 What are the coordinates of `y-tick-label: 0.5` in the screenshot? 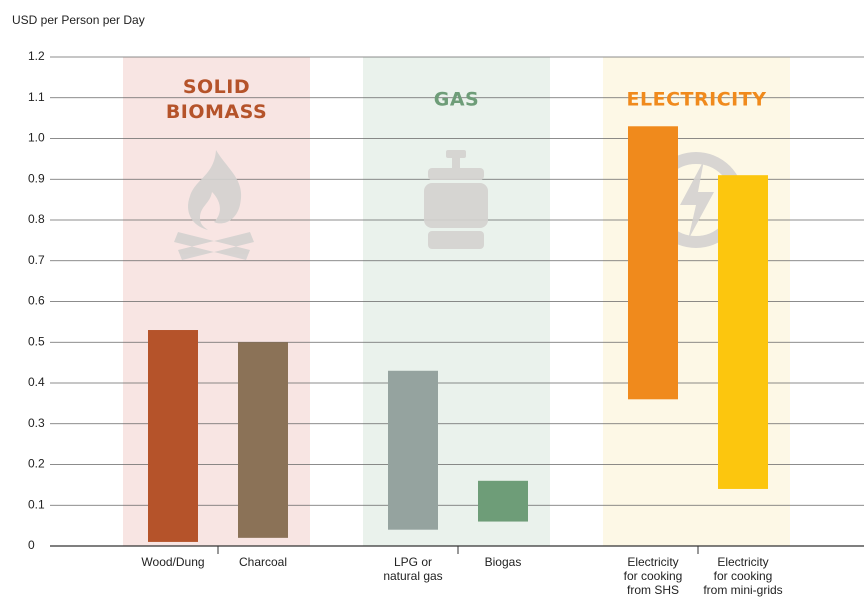 It's located at (36, 341).